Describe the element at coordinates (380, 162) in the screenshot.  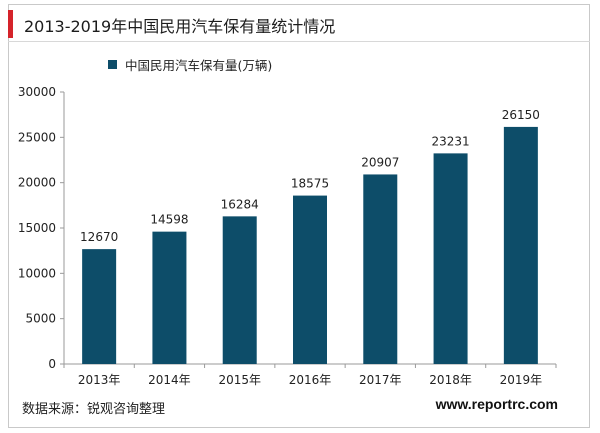
I see `bar-data-label: 20907` at that location.